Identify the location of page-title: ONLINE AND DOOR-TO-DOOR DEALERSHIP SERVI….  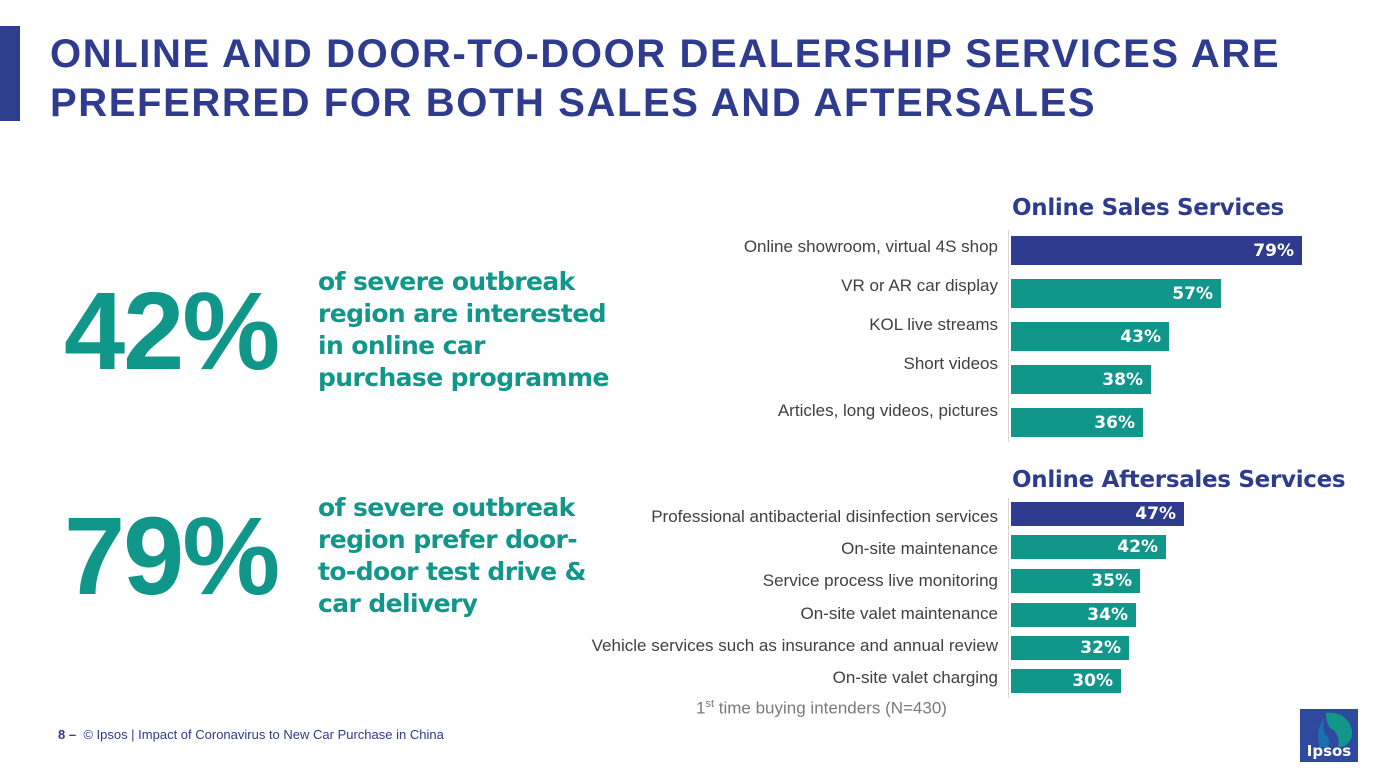
(705, 79).